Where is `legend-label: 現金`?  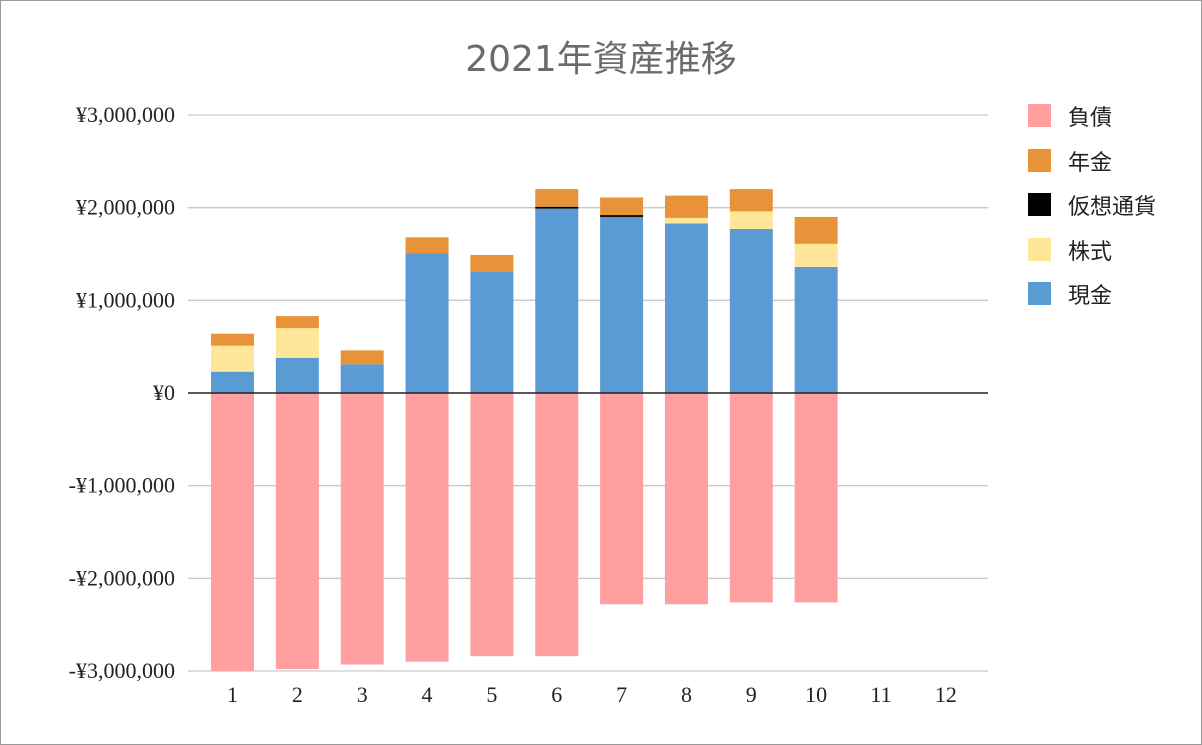 legend-label: 現金 is located at coordinates (1090, 296).